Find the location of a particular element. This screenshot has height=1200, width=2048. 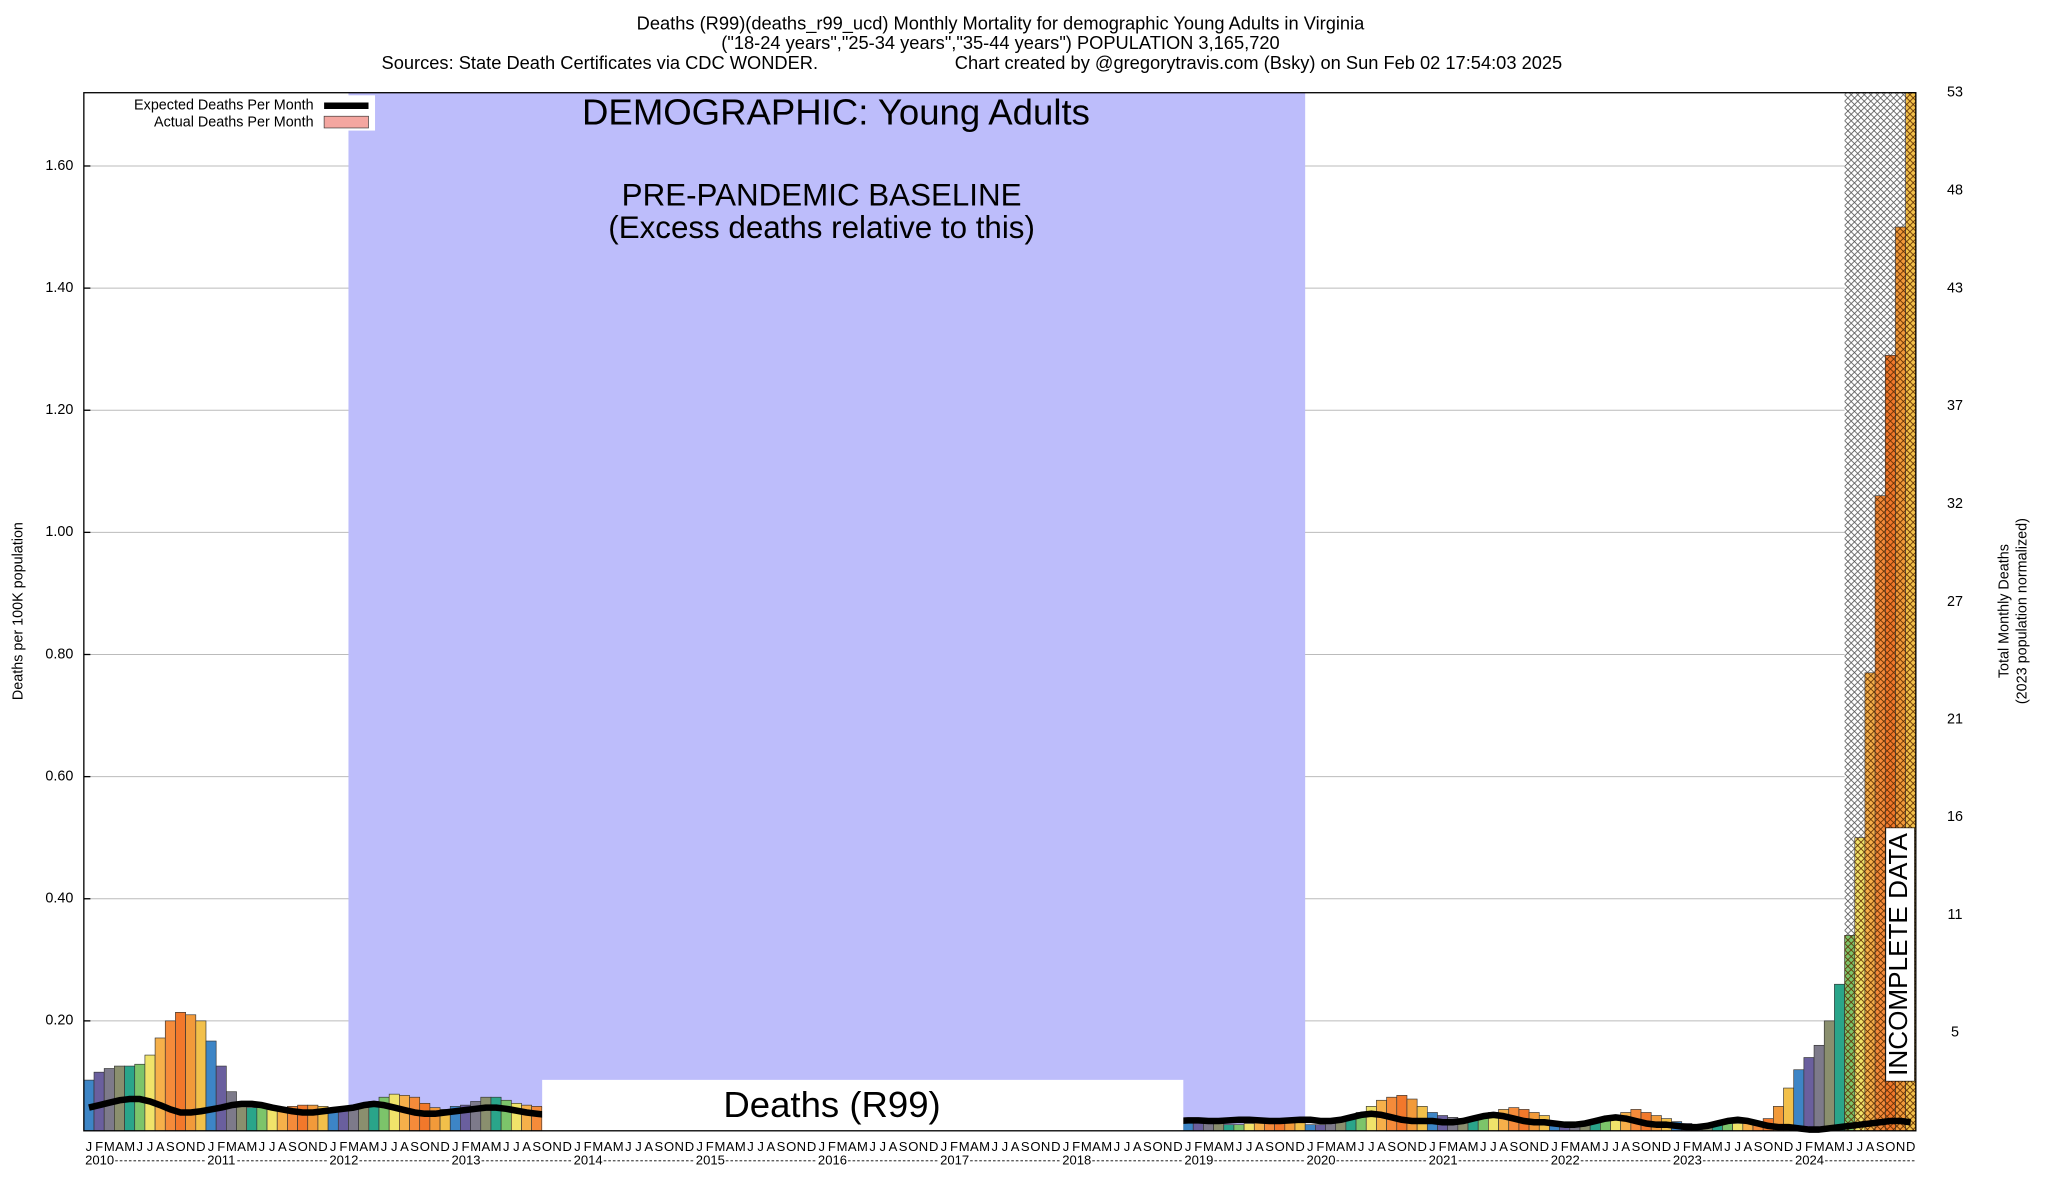

year-label: 2013 is located at coordinates (466, 1159).